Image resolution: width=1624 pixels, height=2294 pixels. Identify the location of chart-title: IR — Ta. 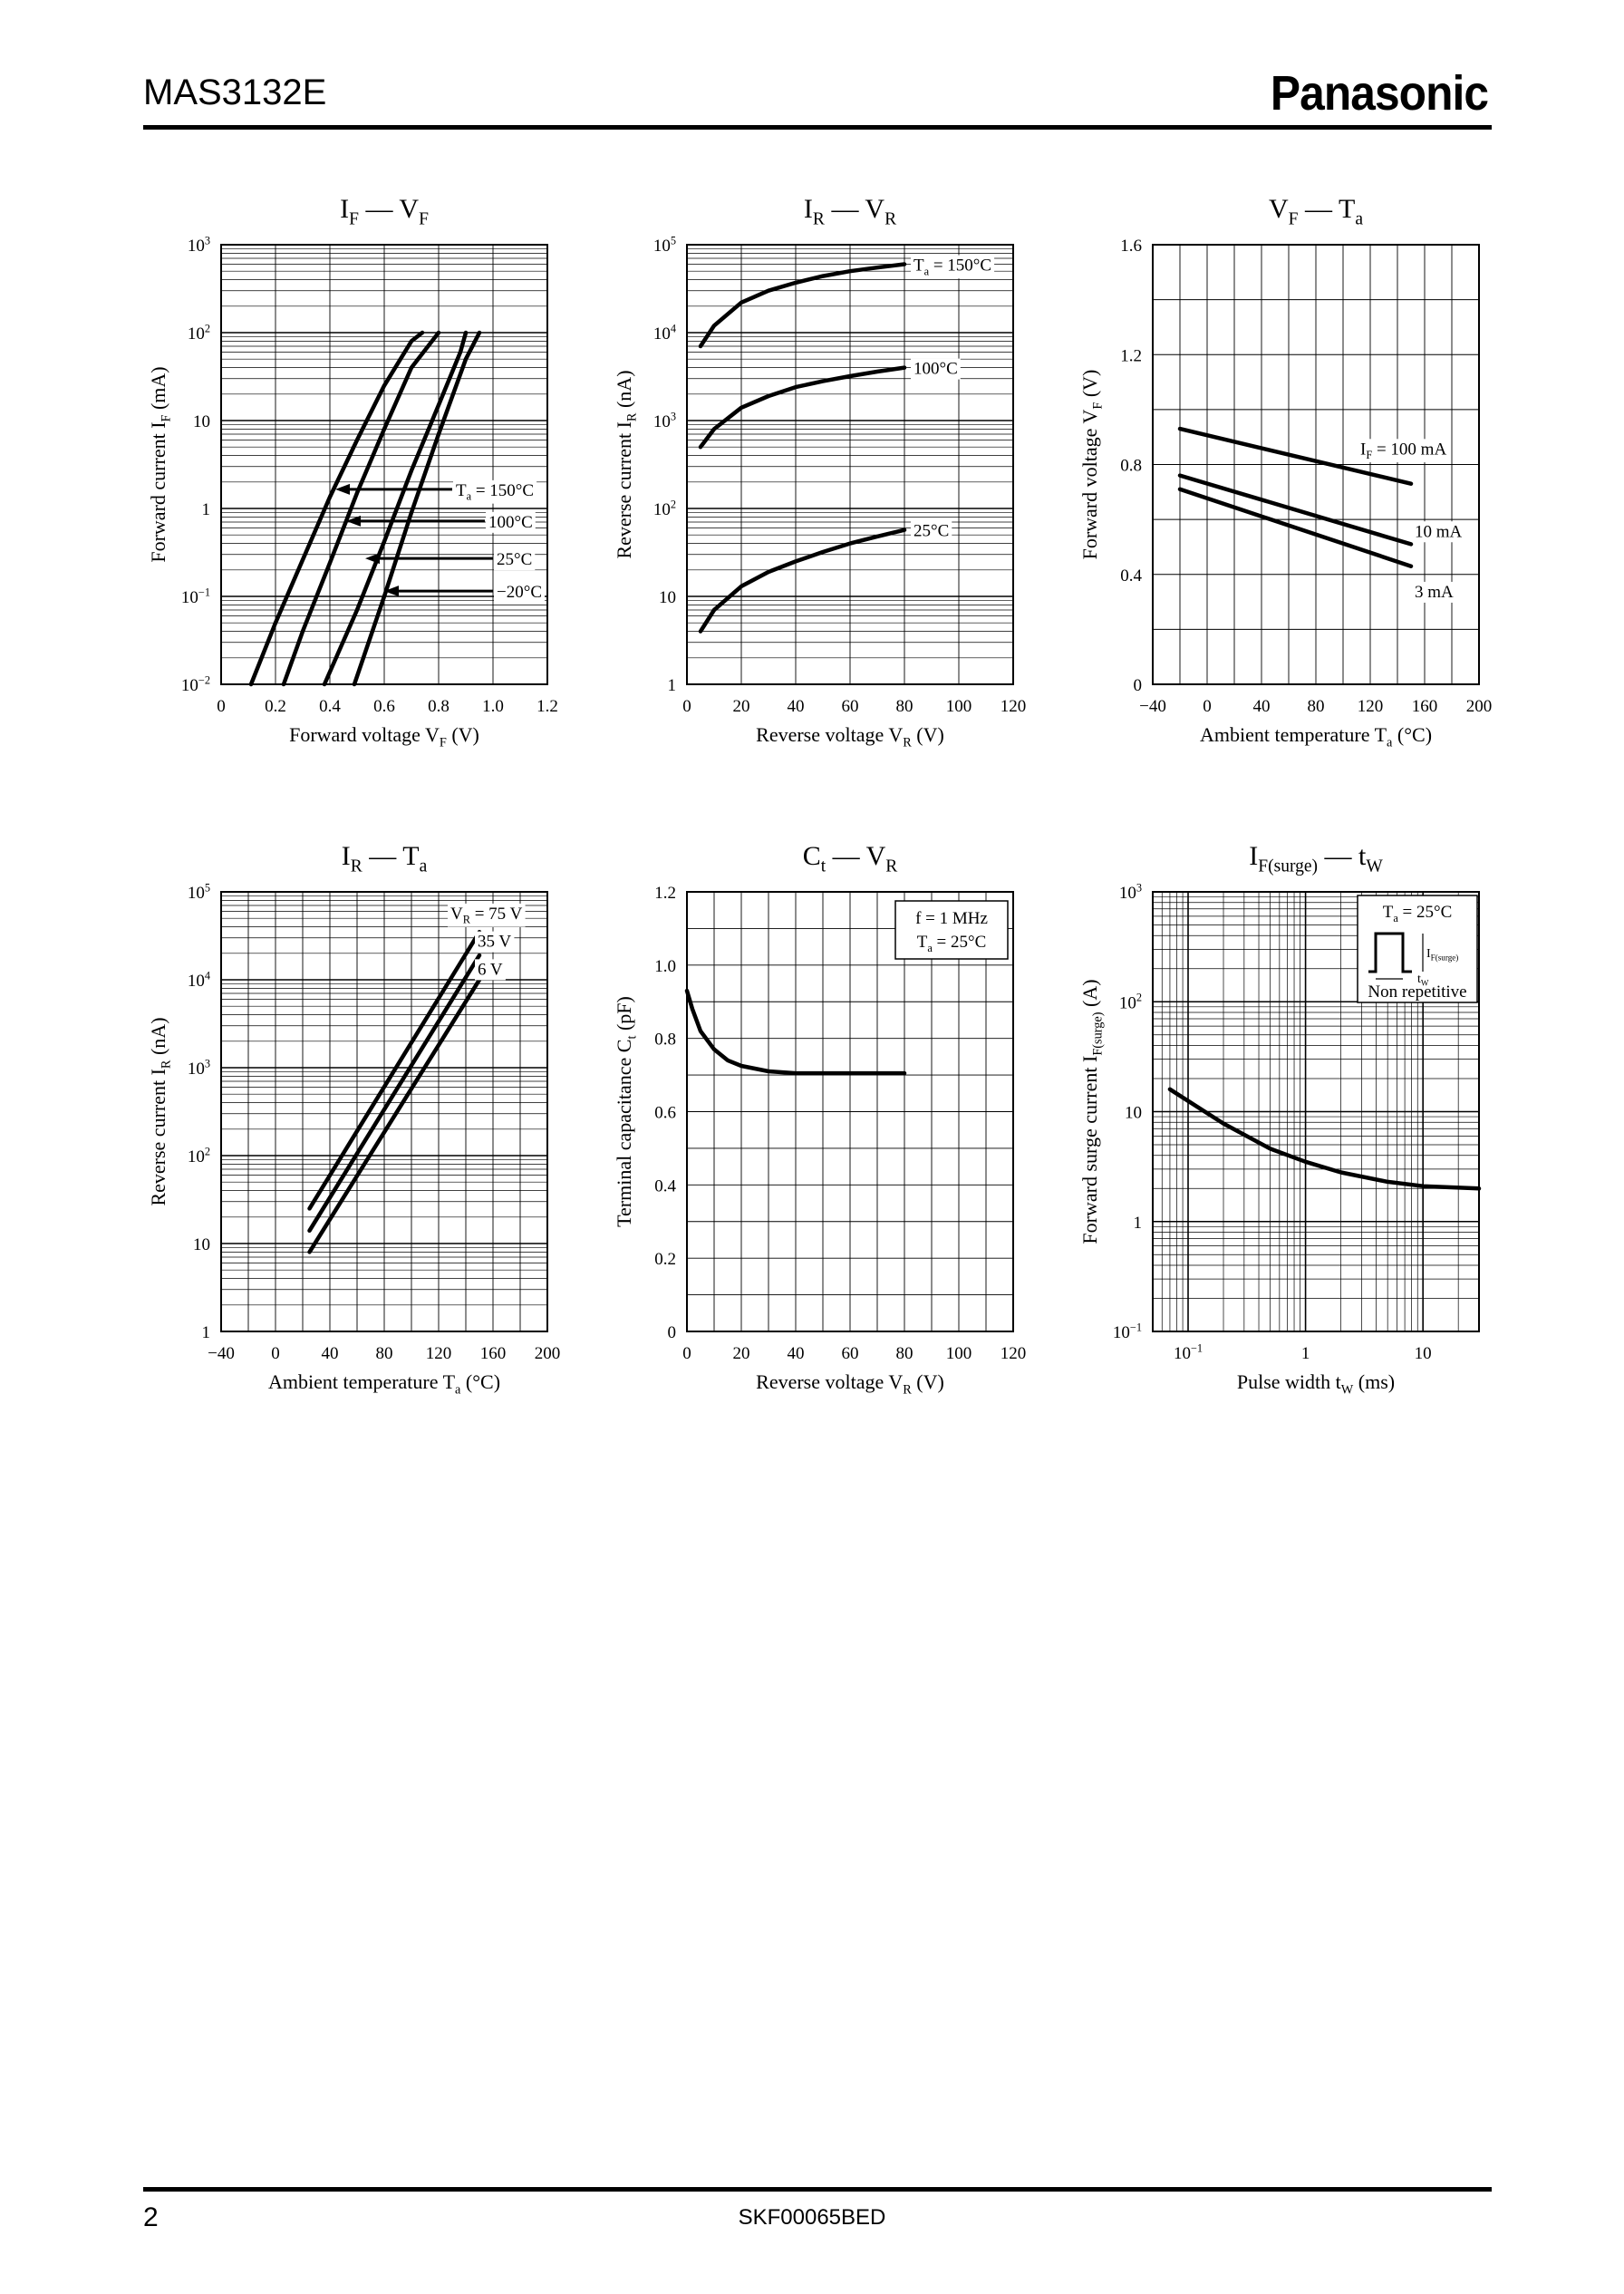
(385, 858).